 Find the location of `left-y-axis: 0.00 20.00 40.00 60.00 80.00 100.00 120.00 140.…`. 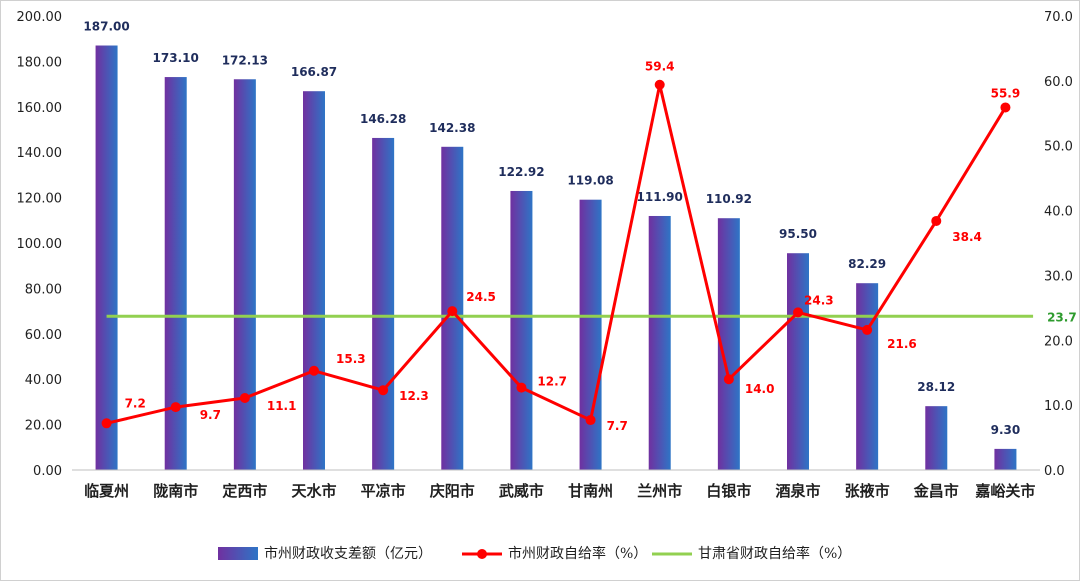

left-y-axis: 0.00 20.00 40.00 60.00 80.00 100.00 120.00 140.… is located at coordinates (40, 244).